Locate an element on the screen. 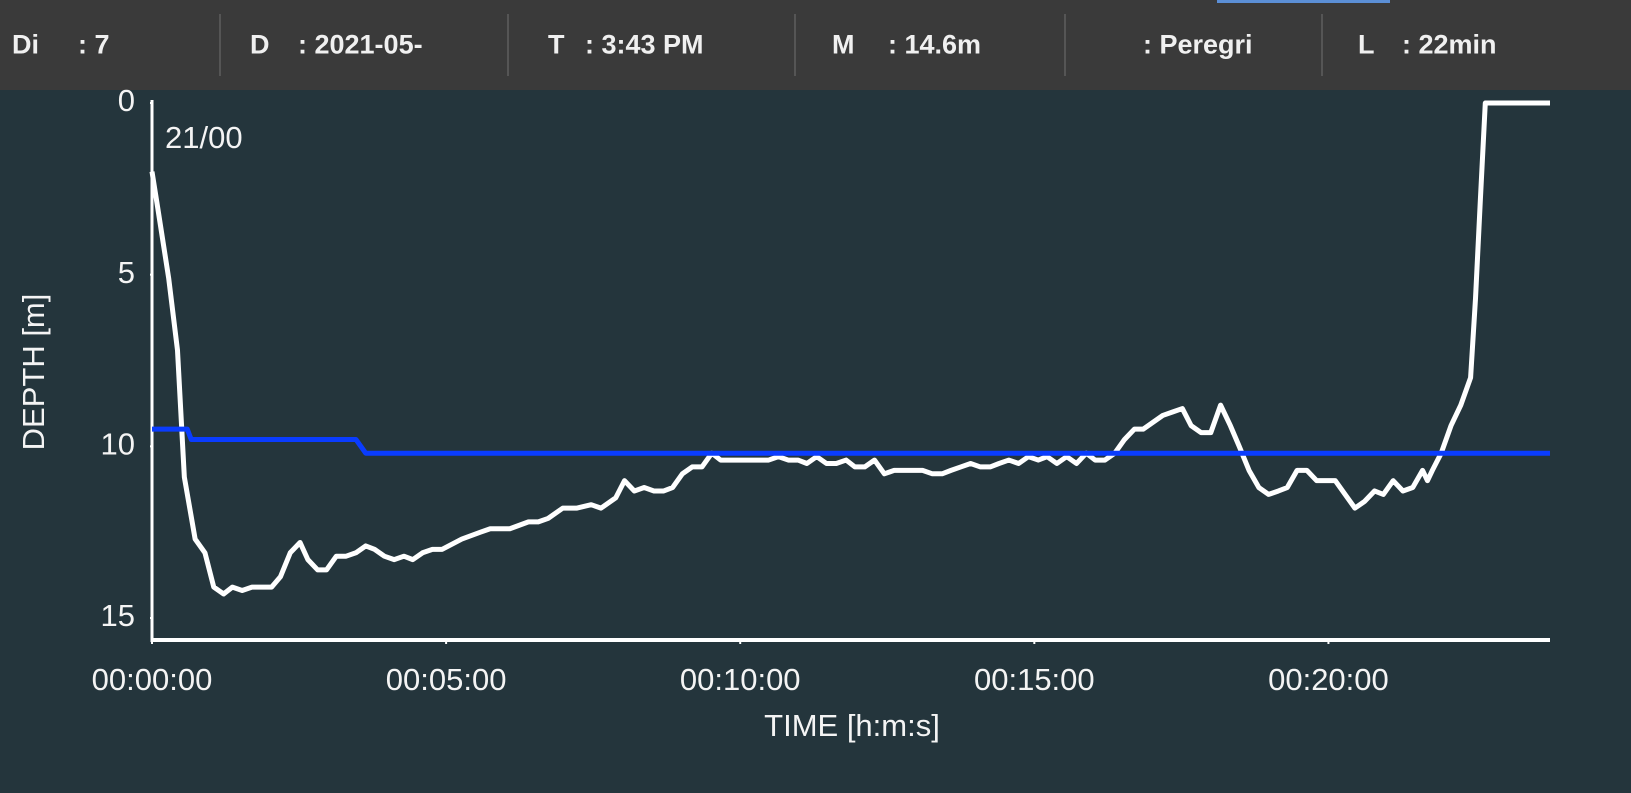 This screenshot has height=793, width=1631. x-tick-label: 00:20:00 is located at coordinates (1328, 679).